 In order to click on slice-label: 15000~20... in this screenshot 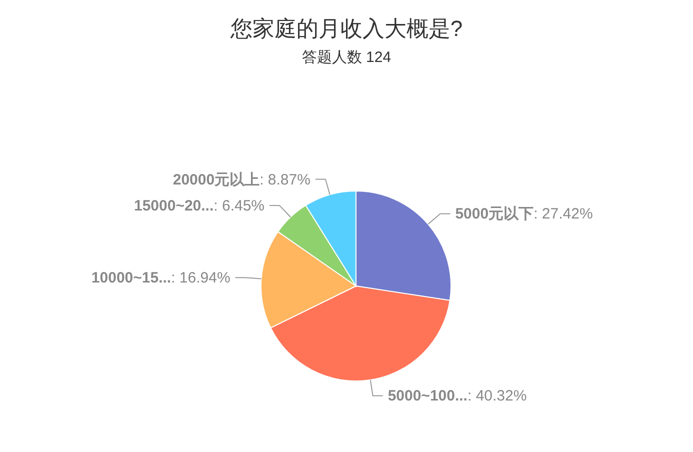, I will do `click(174, 206)`.